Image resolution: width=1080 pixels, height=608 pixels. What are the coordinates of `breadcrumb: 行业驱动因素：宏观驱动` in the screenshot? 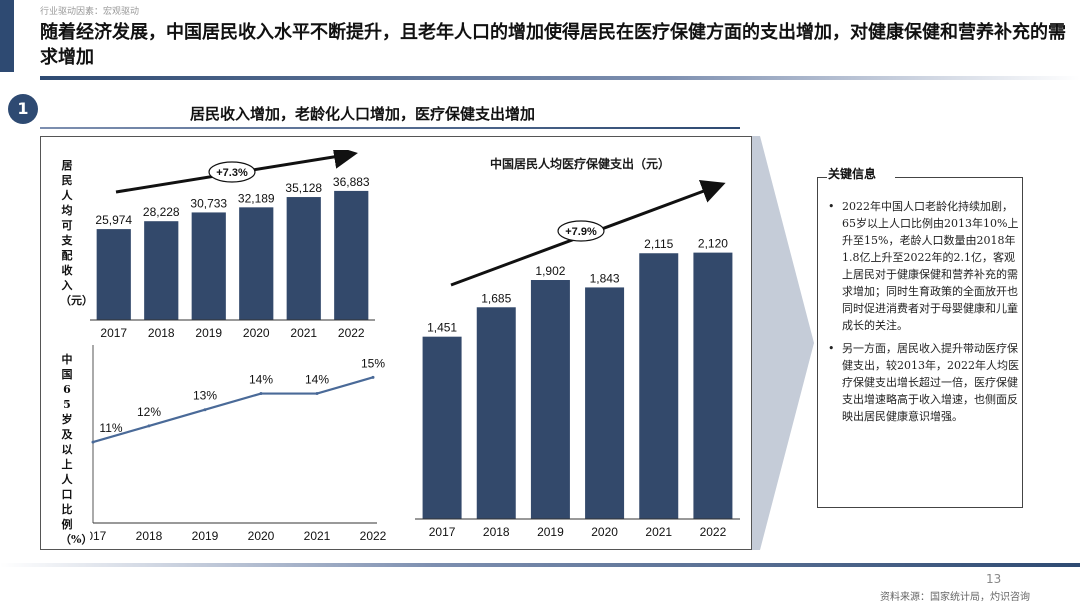 It's located at (90, 12).